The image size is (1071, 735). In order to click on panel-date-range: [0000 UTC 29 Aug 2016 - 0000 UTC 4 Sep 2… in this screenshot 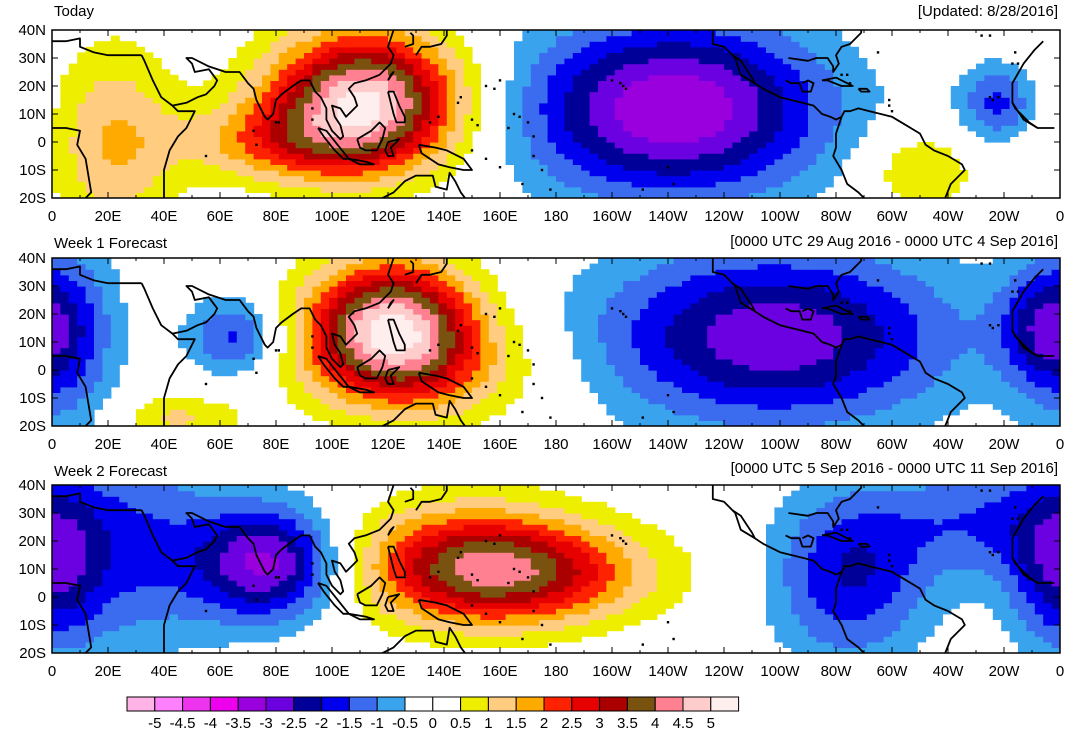, I will do `click(894, 241)`.